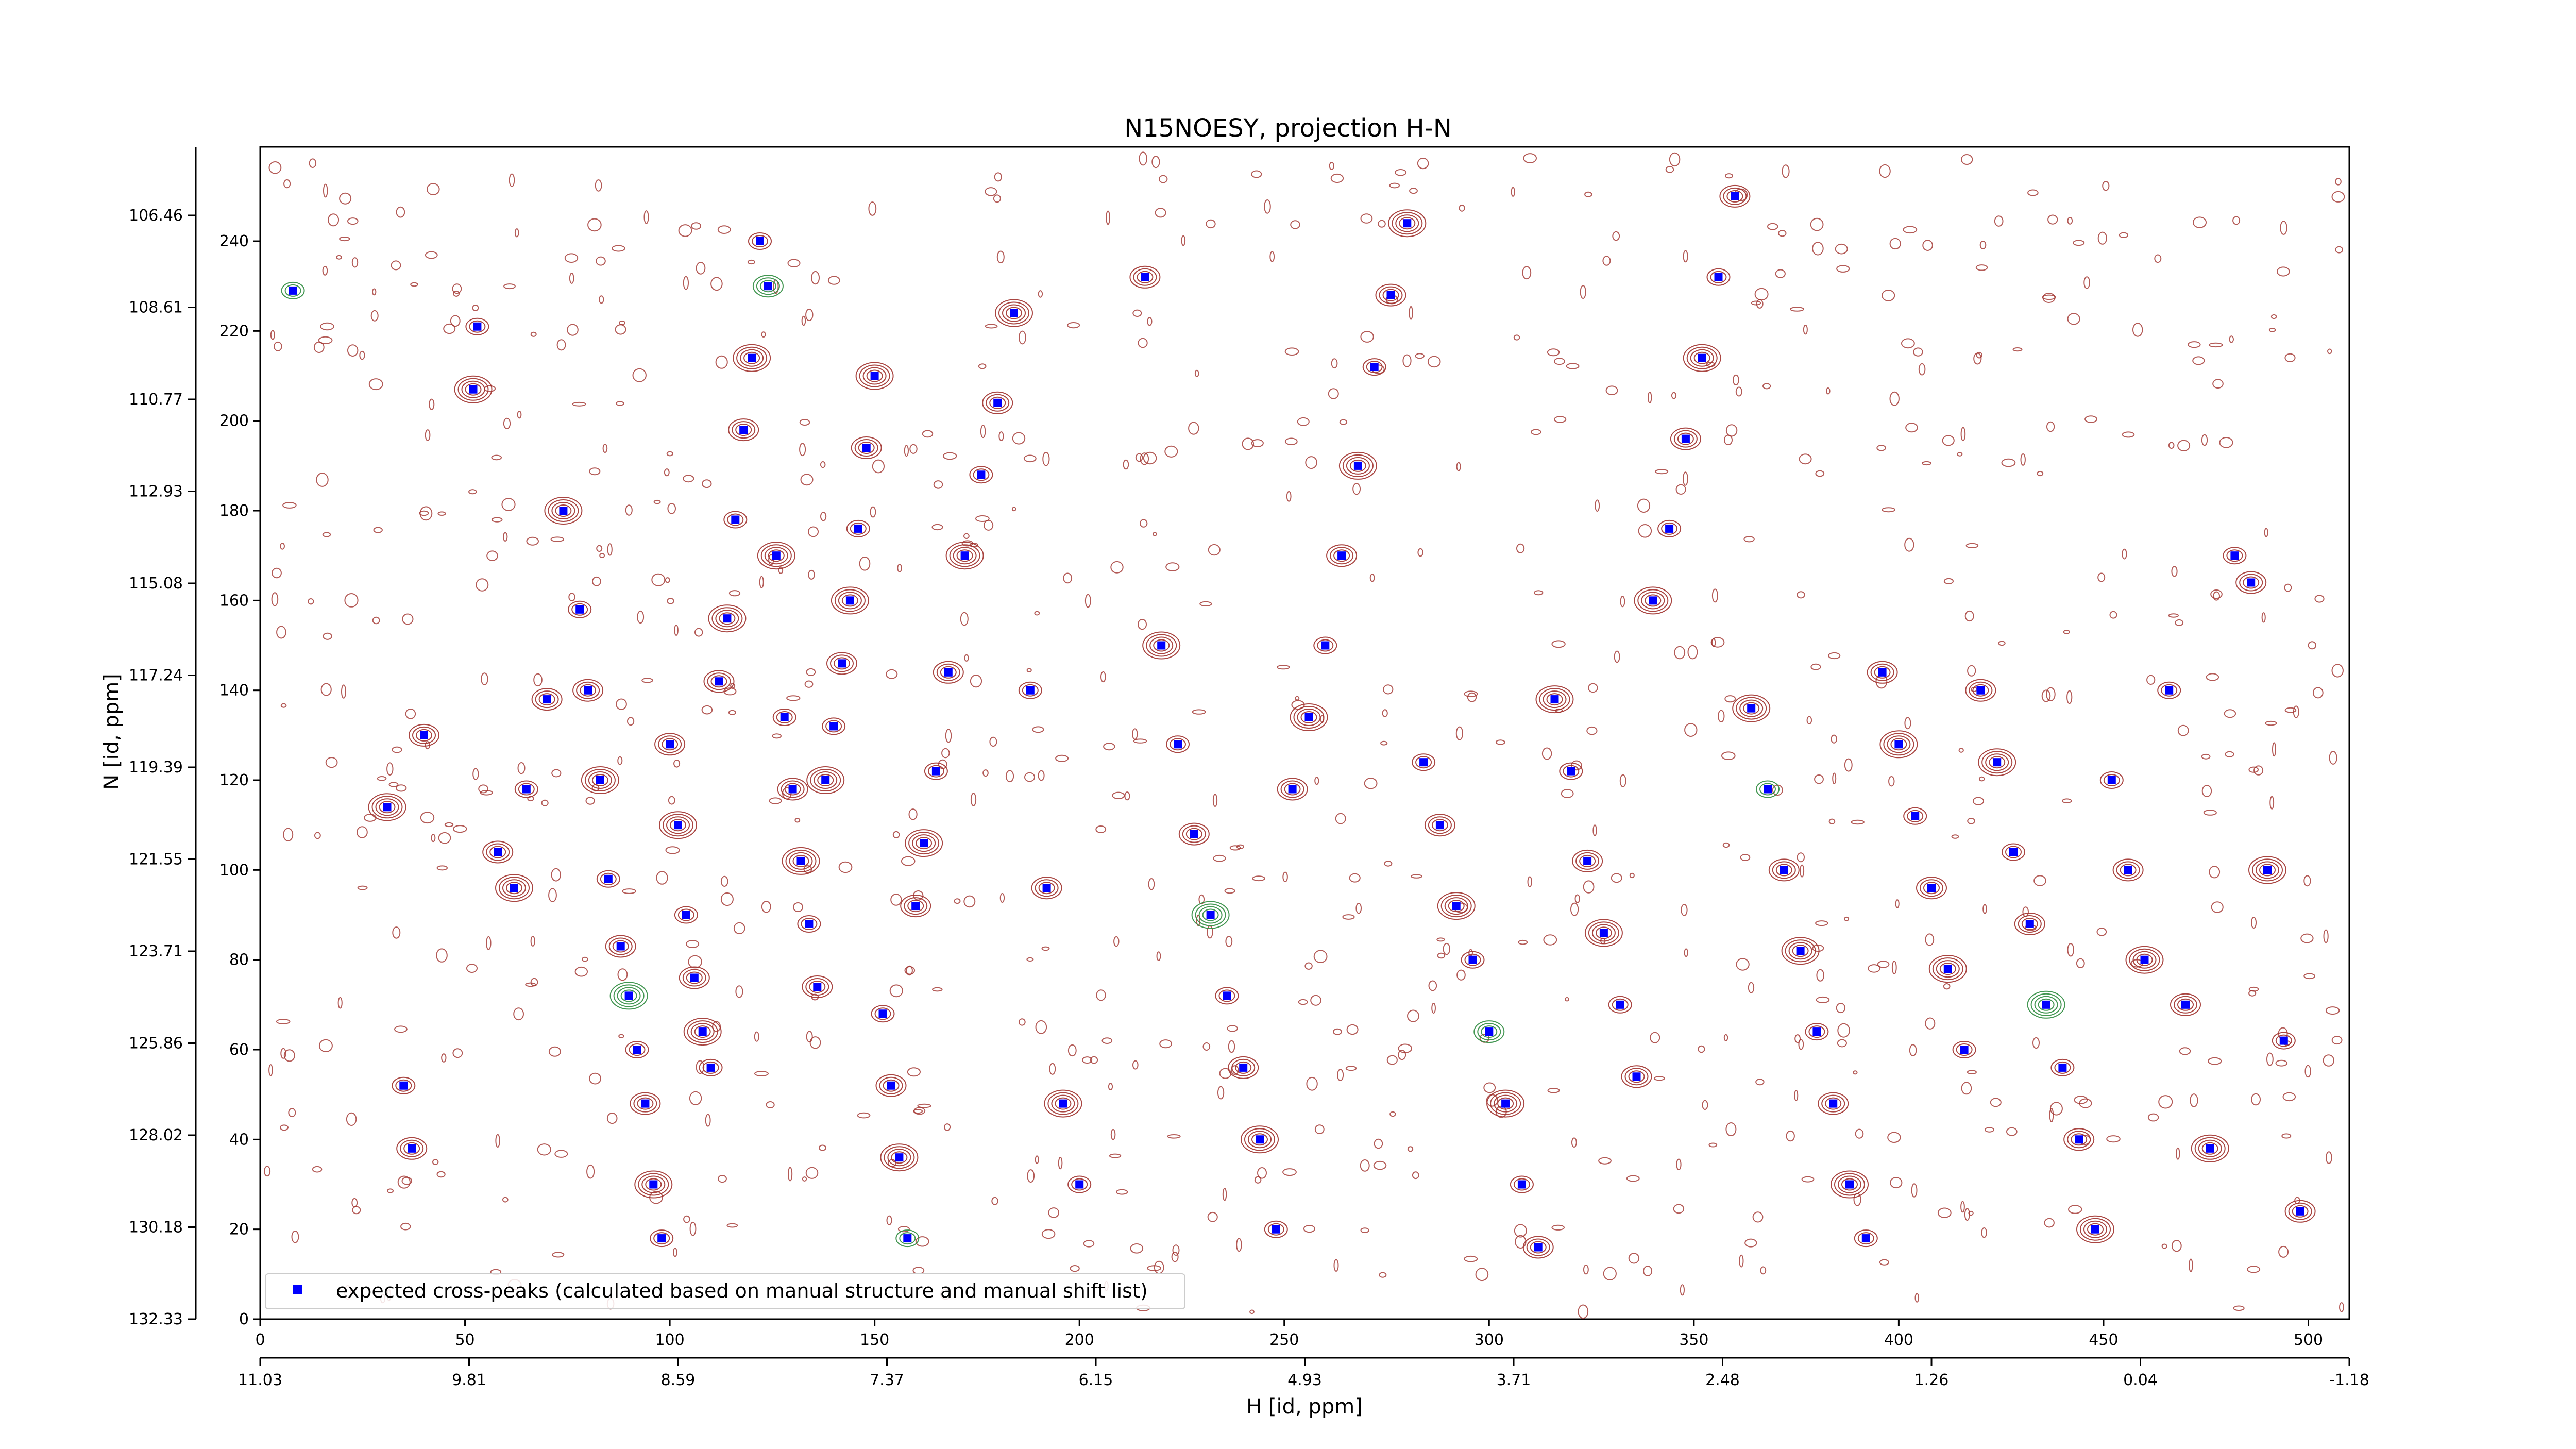 This screenshot has width=2576, height=1449. What do you see at coordinates (239, 1140) in the screenshot?
I see `y-index-tick-label: 40` at bounding box center [239, 1140].